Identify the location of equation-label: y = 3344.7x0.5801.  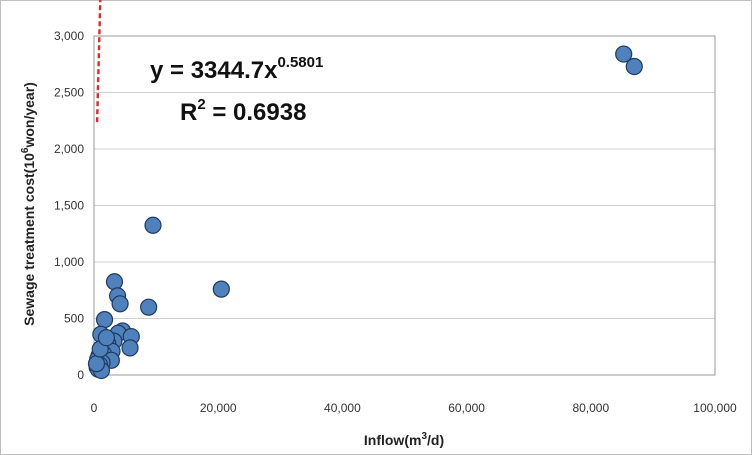
(236, 69).